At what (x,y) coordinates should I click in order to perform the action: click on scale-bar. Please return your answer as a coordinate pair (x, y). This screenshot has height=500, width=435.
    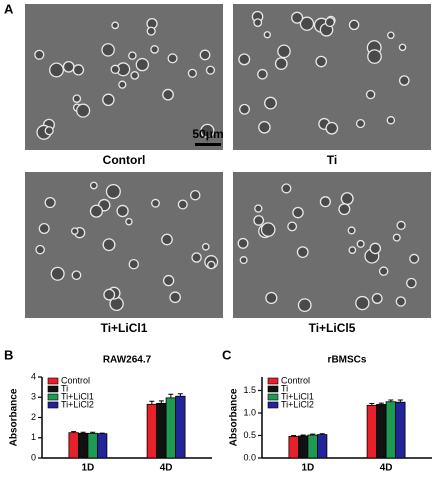
    Looking at the image, I should click on (208, 144).